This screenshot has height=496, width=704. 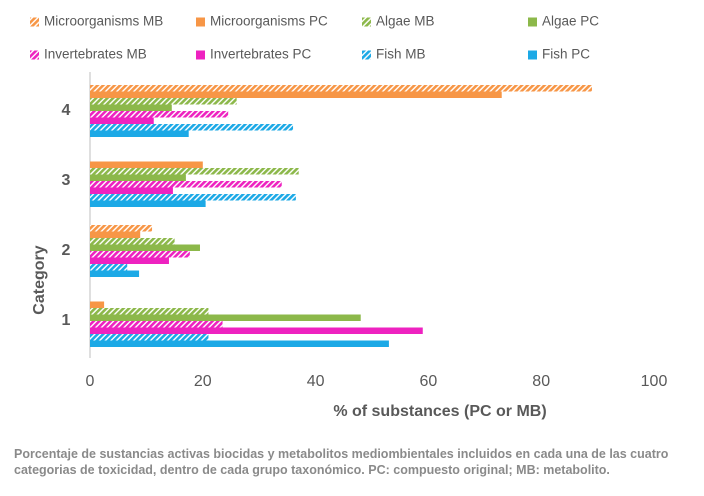 I want to click on x-axis-label: % of substances (PC or MB), so click(x=439, y=411).